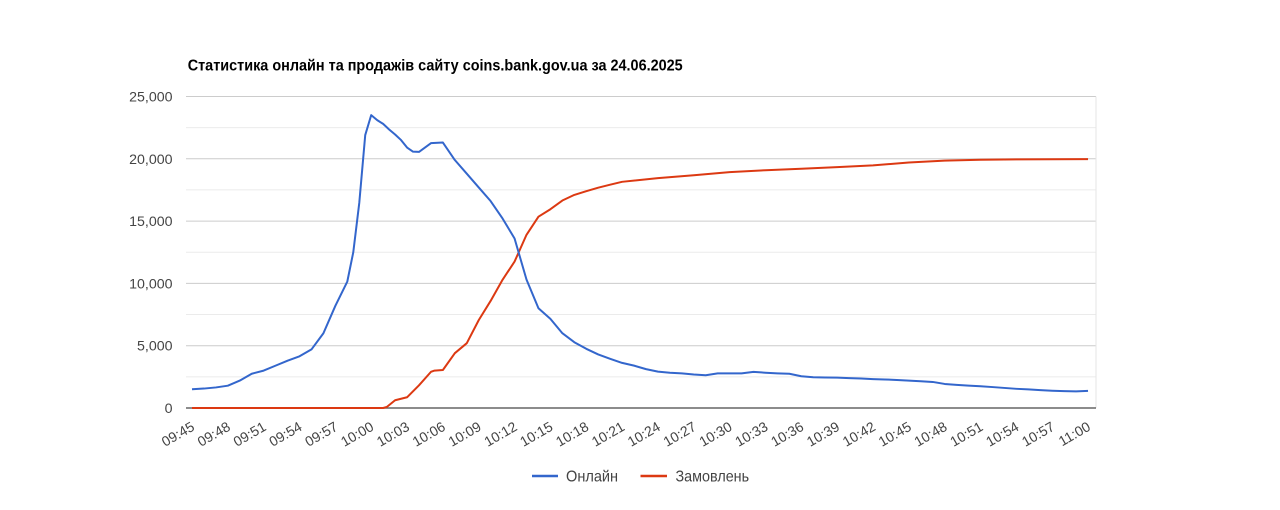 The width and height of the screenshot is (1280, 510). Describe the element at coordinates (169, 409) in the screenshot. I see `svg-text: 0` at that location.